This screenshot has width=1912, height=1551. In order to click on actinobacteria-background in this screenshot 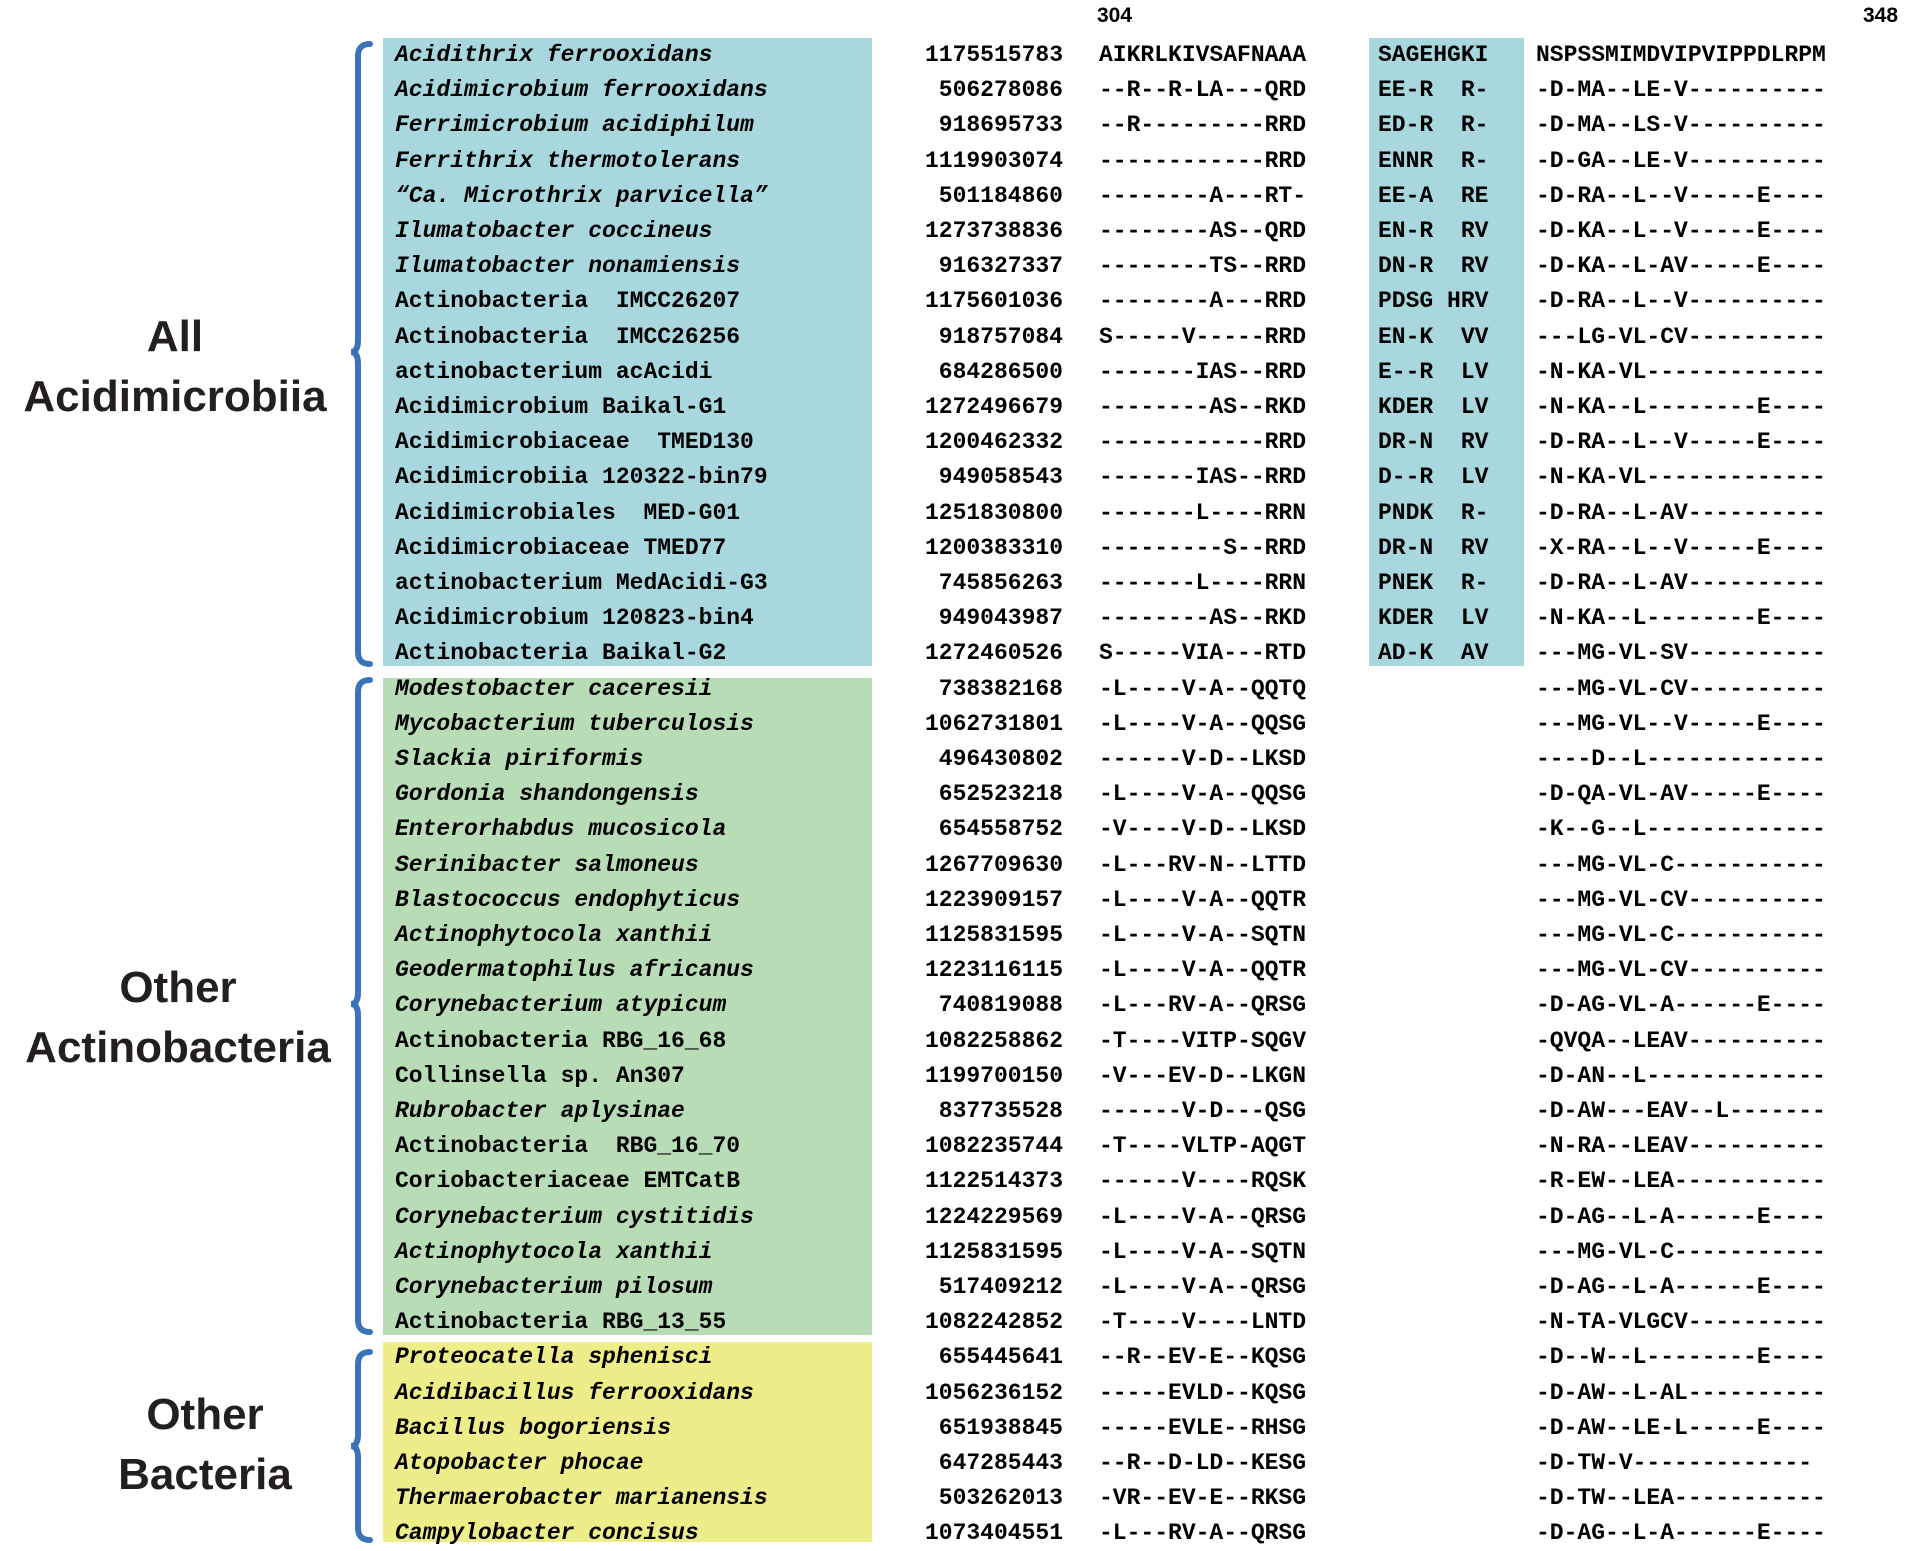, I will do `click(627, 1006)`.